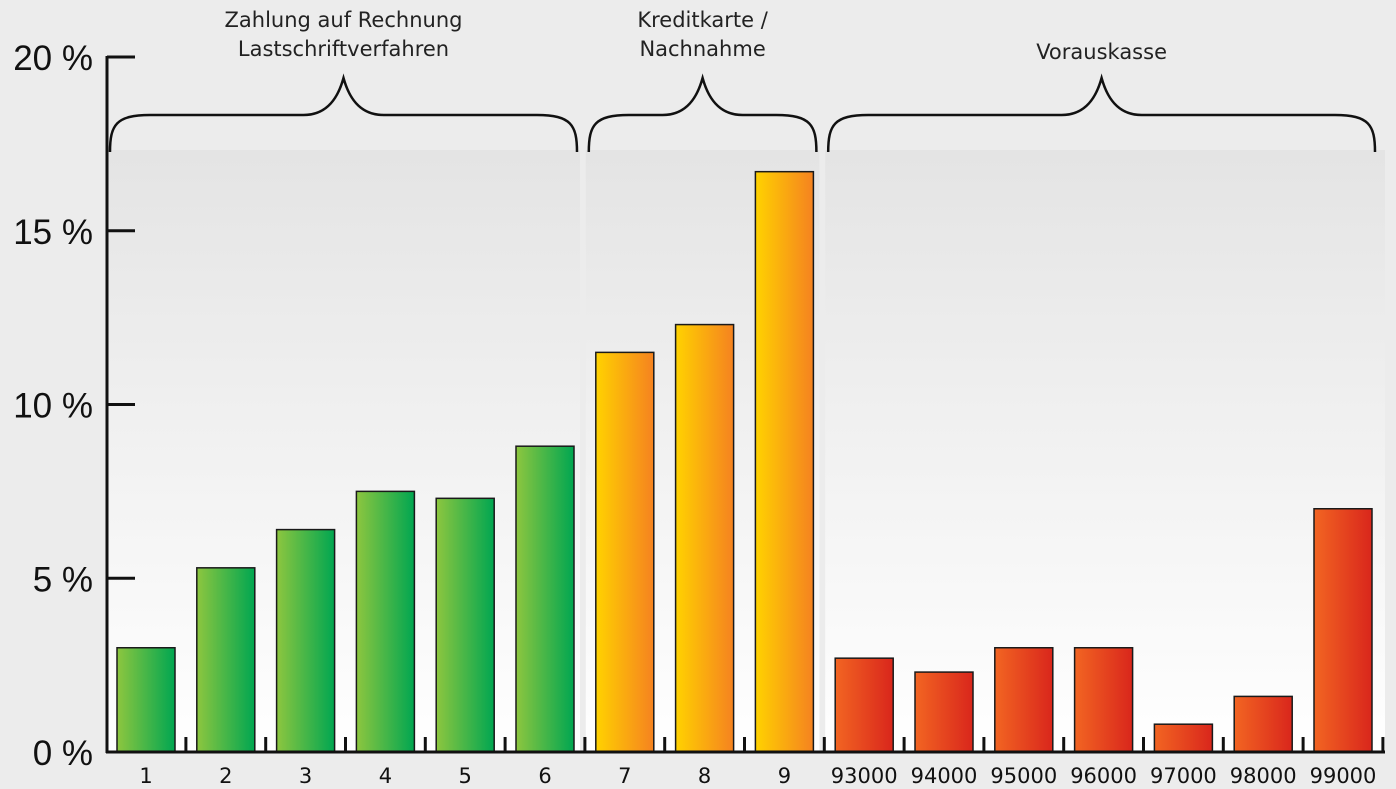  What do you see at coordinates (305, 776) in the screenshot?
I see `x-tick-label: 3` at bounding box center [305, 776].